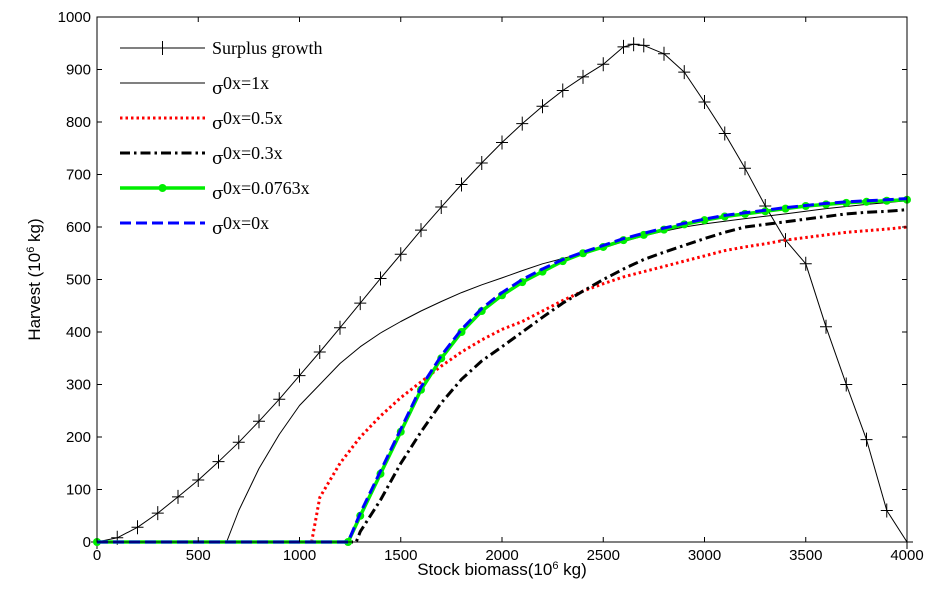  Describe the element at coordinates (805, 555) in the screenshot. I see `x-tick-label: 3500` at that location.